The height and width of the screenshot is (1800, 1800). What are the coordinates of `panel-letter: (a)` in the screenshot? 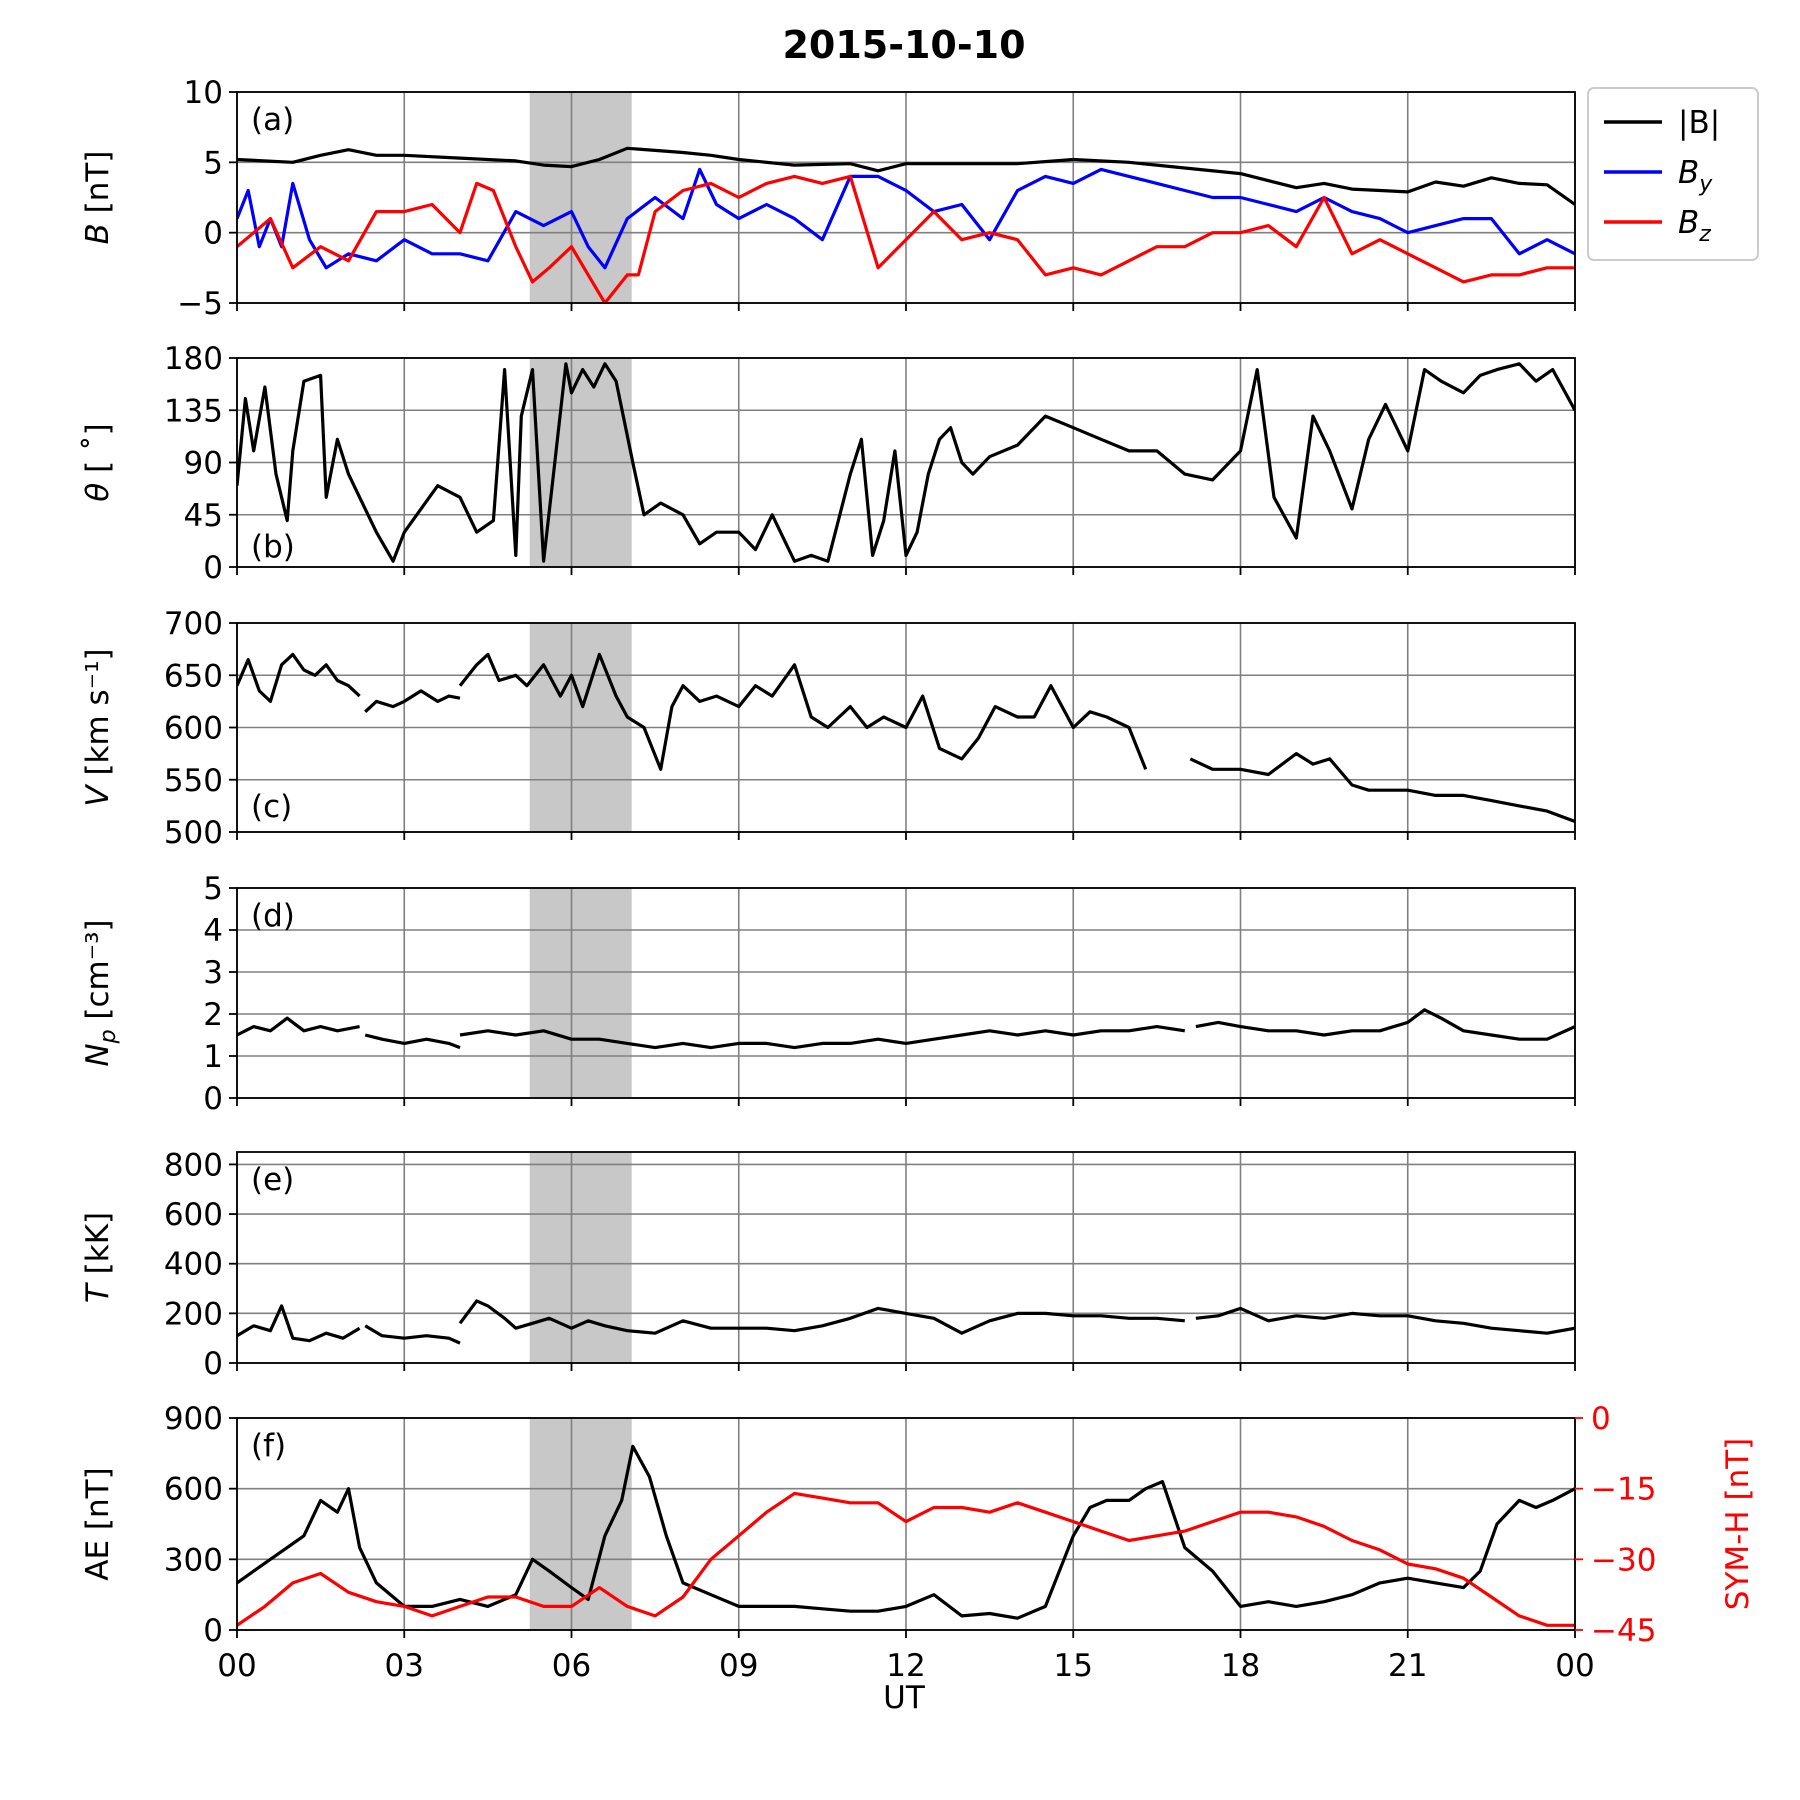 It's located at (272, 120).